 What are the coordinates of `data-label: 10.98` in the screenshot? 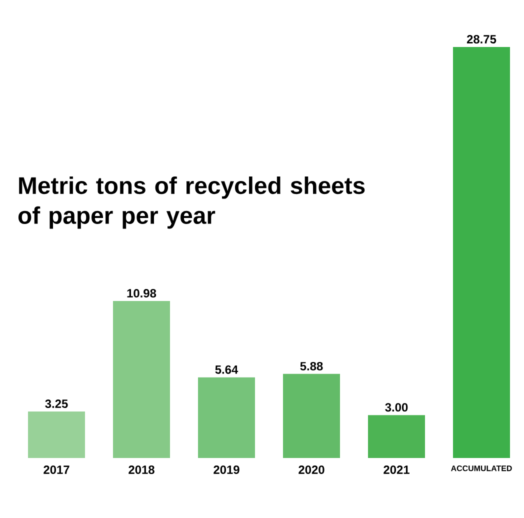 It's located at (141, 293).